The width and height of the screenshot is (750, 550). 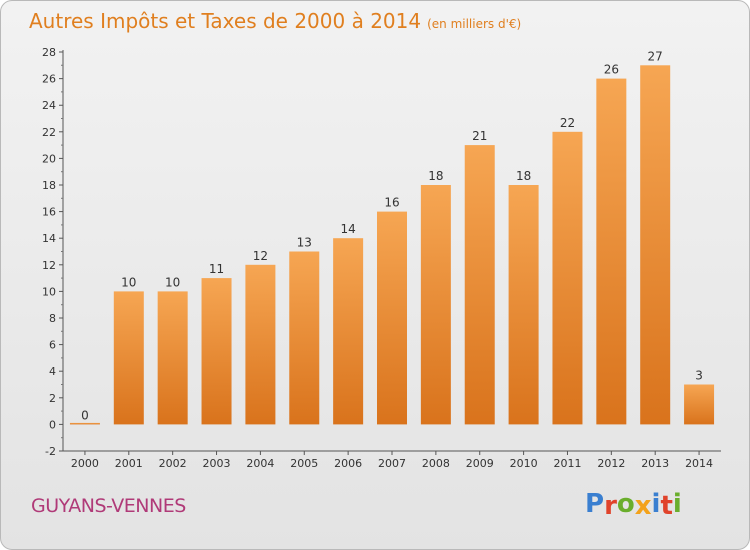 What do you see at coordinates (260, 463) in the screenshot?
I see `x-tick-label: 2004` at bounding box center [260, 463].